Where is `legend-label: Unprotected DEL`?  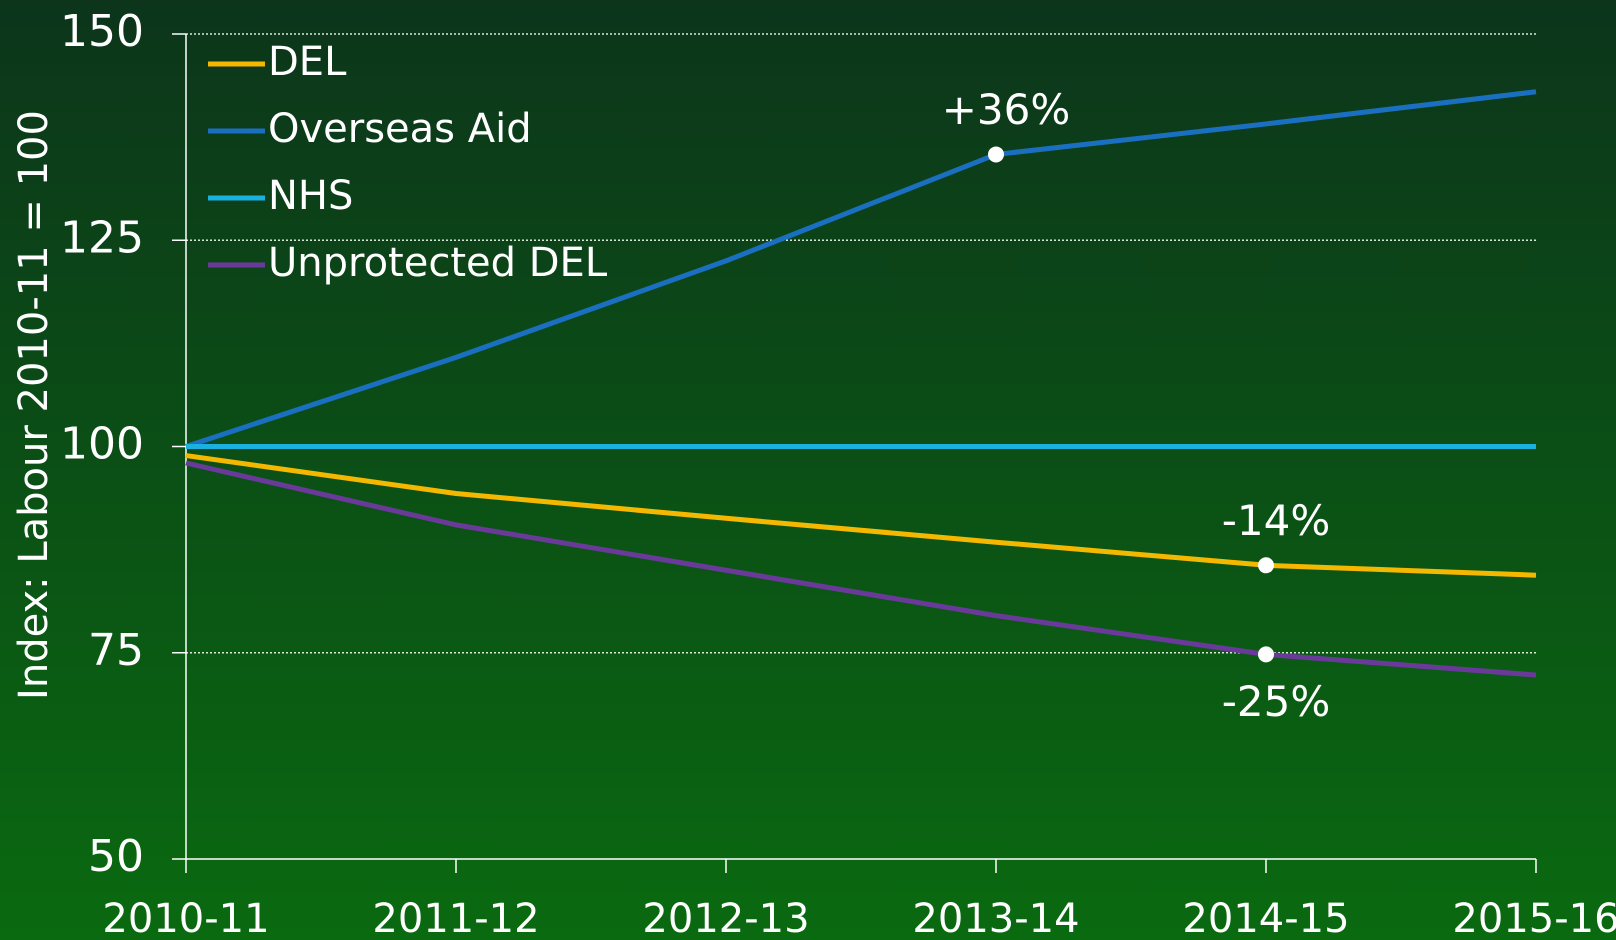 legend-label: Unprotected DEL is located at coordinates (438, 263).